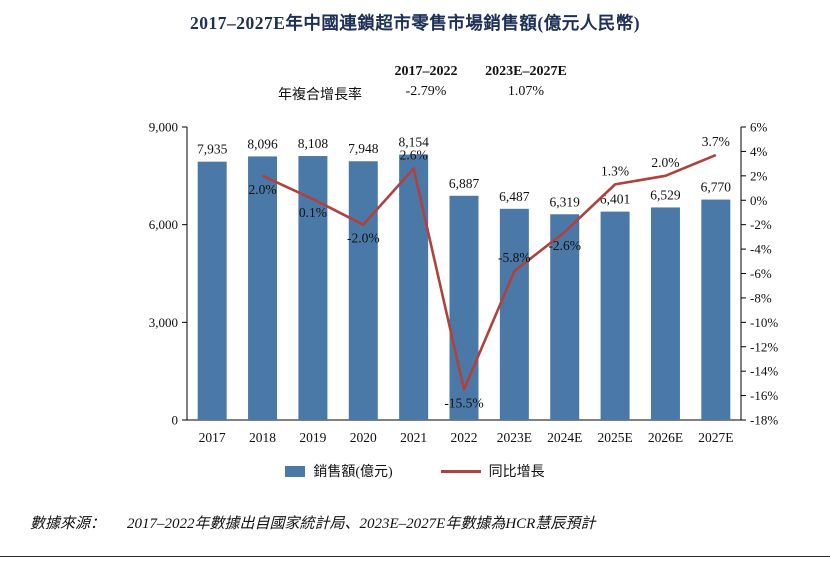 This screenshot has width=830, height=561. Describe the element at coordinates (426, 91) in the screenshot. I see `cagr-period-1-value: -2.79%` at that location.